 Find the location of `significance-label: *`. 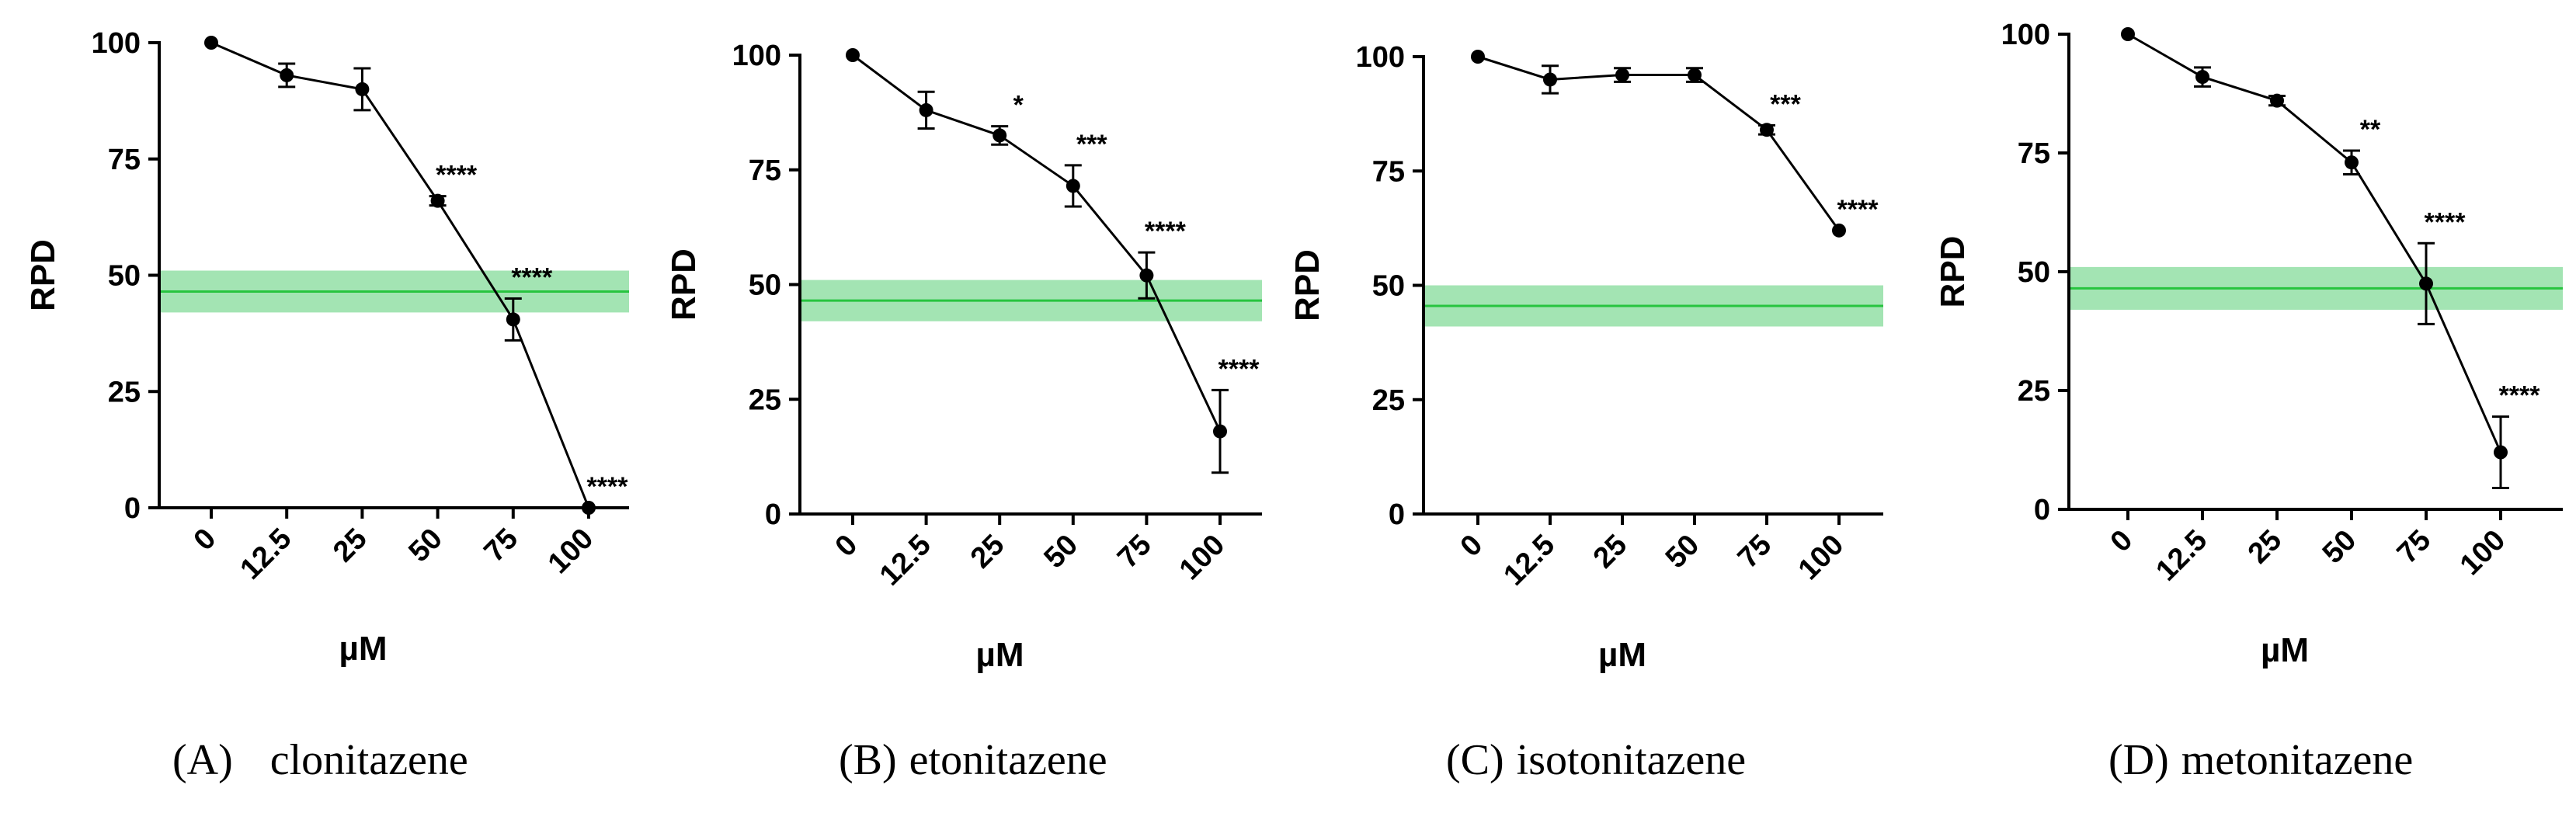

significance-label: * is located at coordinates (1018, 105).